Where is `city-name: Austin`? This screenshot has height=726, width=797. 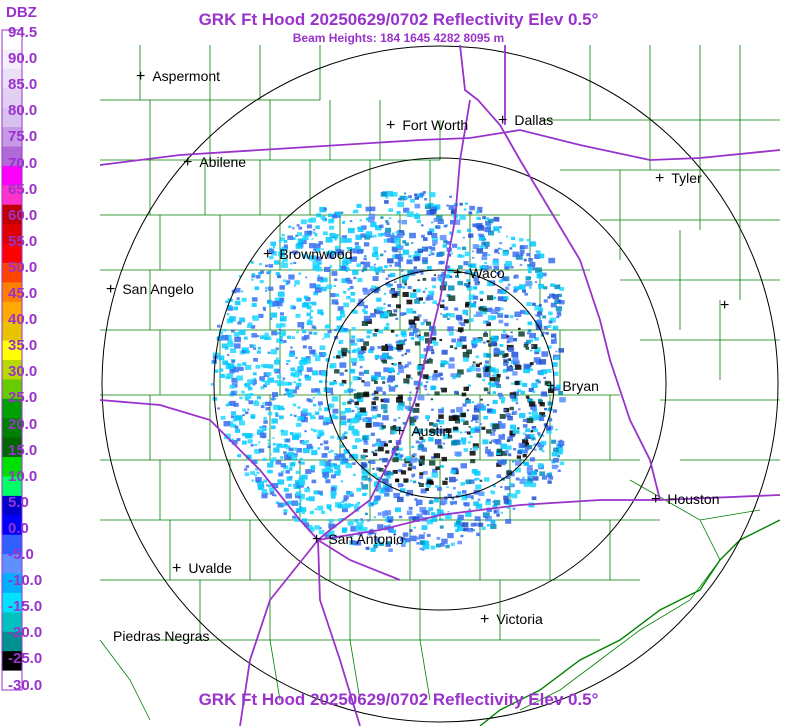 city-name: Austin is located at coordinates (431, 431).